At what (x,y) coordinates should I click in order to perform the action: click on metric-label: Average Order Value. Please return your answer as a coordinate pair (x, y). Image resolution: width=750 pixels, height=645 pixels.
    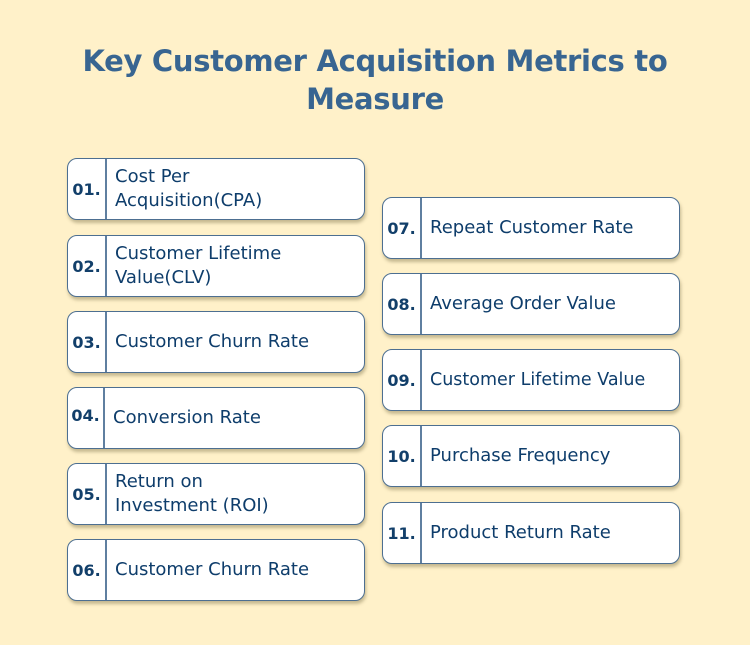
    Looking at the image, I should click on (523, 303).